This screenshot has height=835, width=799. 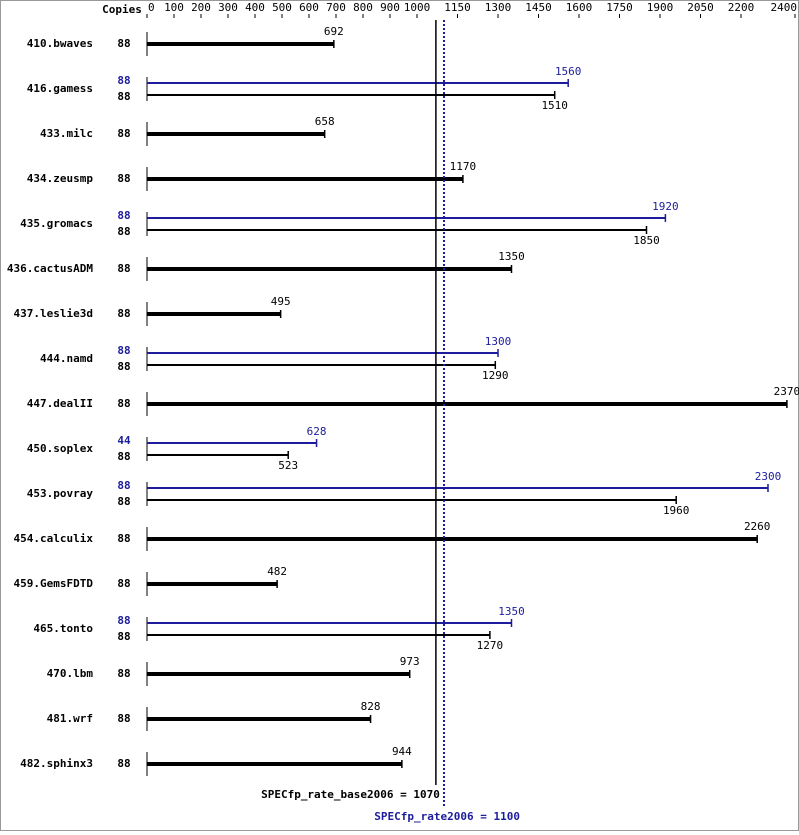 I want to click on value-label: 1300, so click(x=498, y=341).